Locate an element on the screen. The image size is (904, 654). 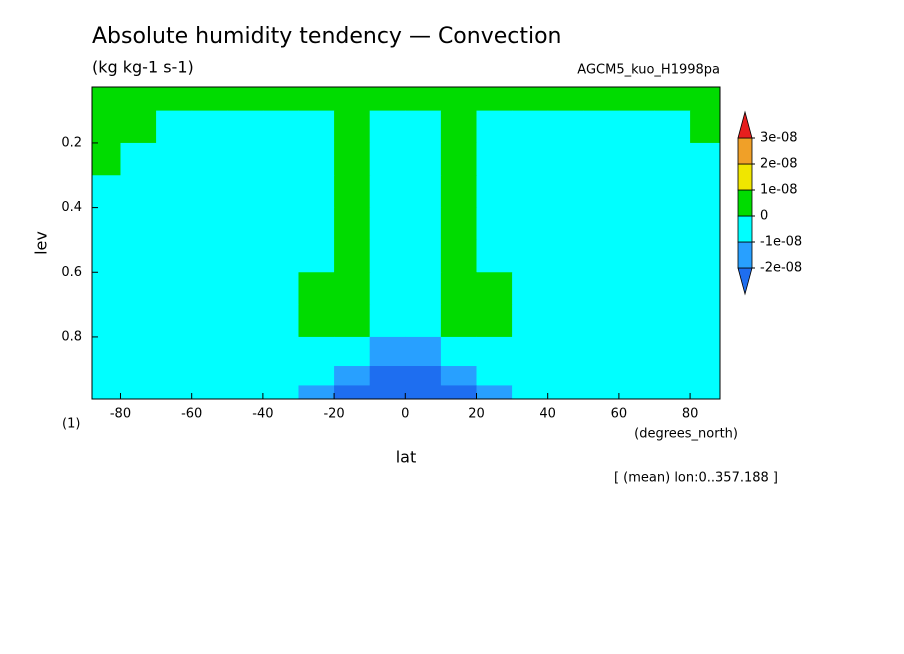
x-axis-label: lat is located at coordinates (406, 457).